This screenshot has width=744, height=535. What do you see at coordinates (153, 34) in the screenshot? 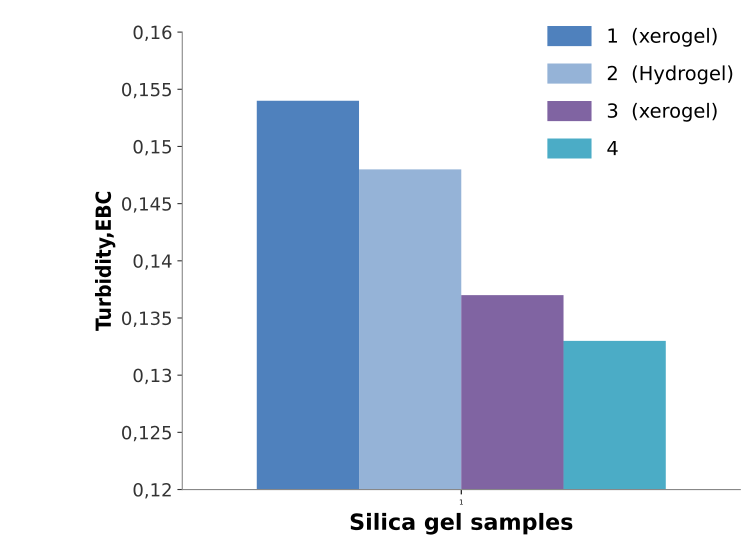
I see `y-tick-label: 0,16` at bounding box center [153, 34].